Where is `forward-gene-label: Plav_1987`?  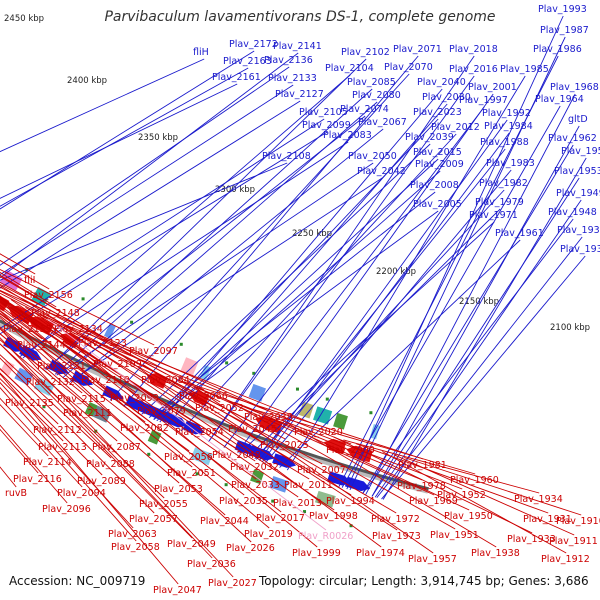
forward-gene-label: Plav_1987 is located at coordinates (564, 30).